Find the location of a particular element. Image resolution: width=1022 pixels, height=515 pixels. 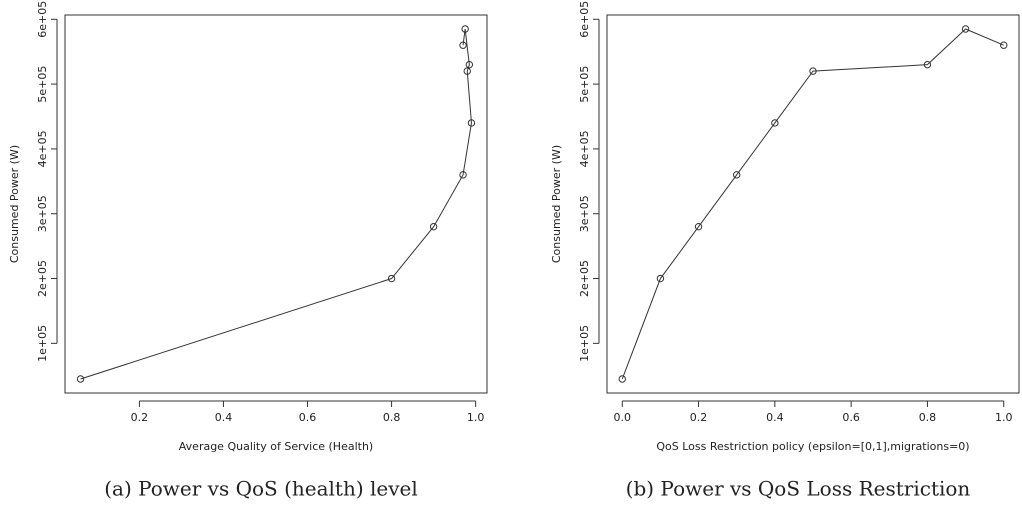

caption: (b) Power vs QoS Loss Restriction is located at coordinates (798, 489).